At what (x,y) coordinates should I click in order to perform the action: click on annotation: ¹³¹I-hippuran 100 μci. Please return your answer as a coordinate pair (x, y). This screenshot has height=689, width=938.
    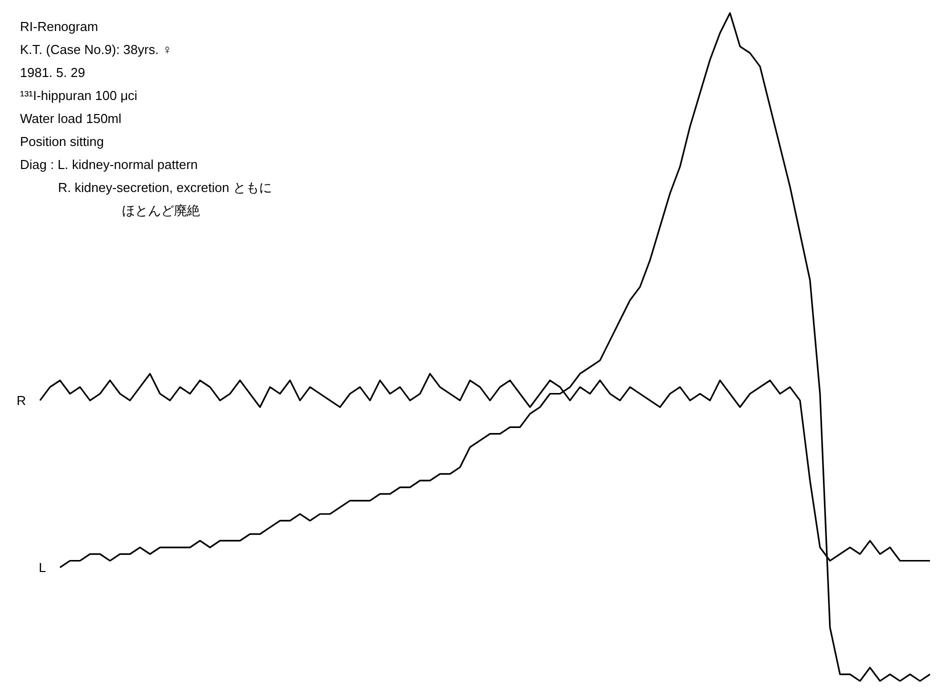
    Looking at the image, I should click on (79, 95).